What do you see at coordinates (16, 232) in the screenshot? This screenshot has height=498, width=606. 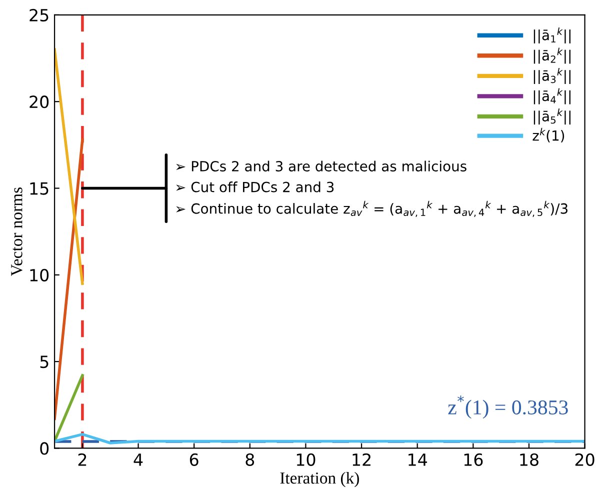 I see `y-axis-title: Vector norms` at bounding box center [16, 232].